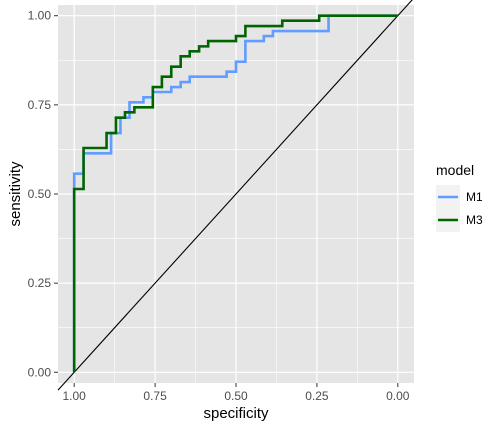  I want to click on legend-item-m1: M1, so click(459, 197).